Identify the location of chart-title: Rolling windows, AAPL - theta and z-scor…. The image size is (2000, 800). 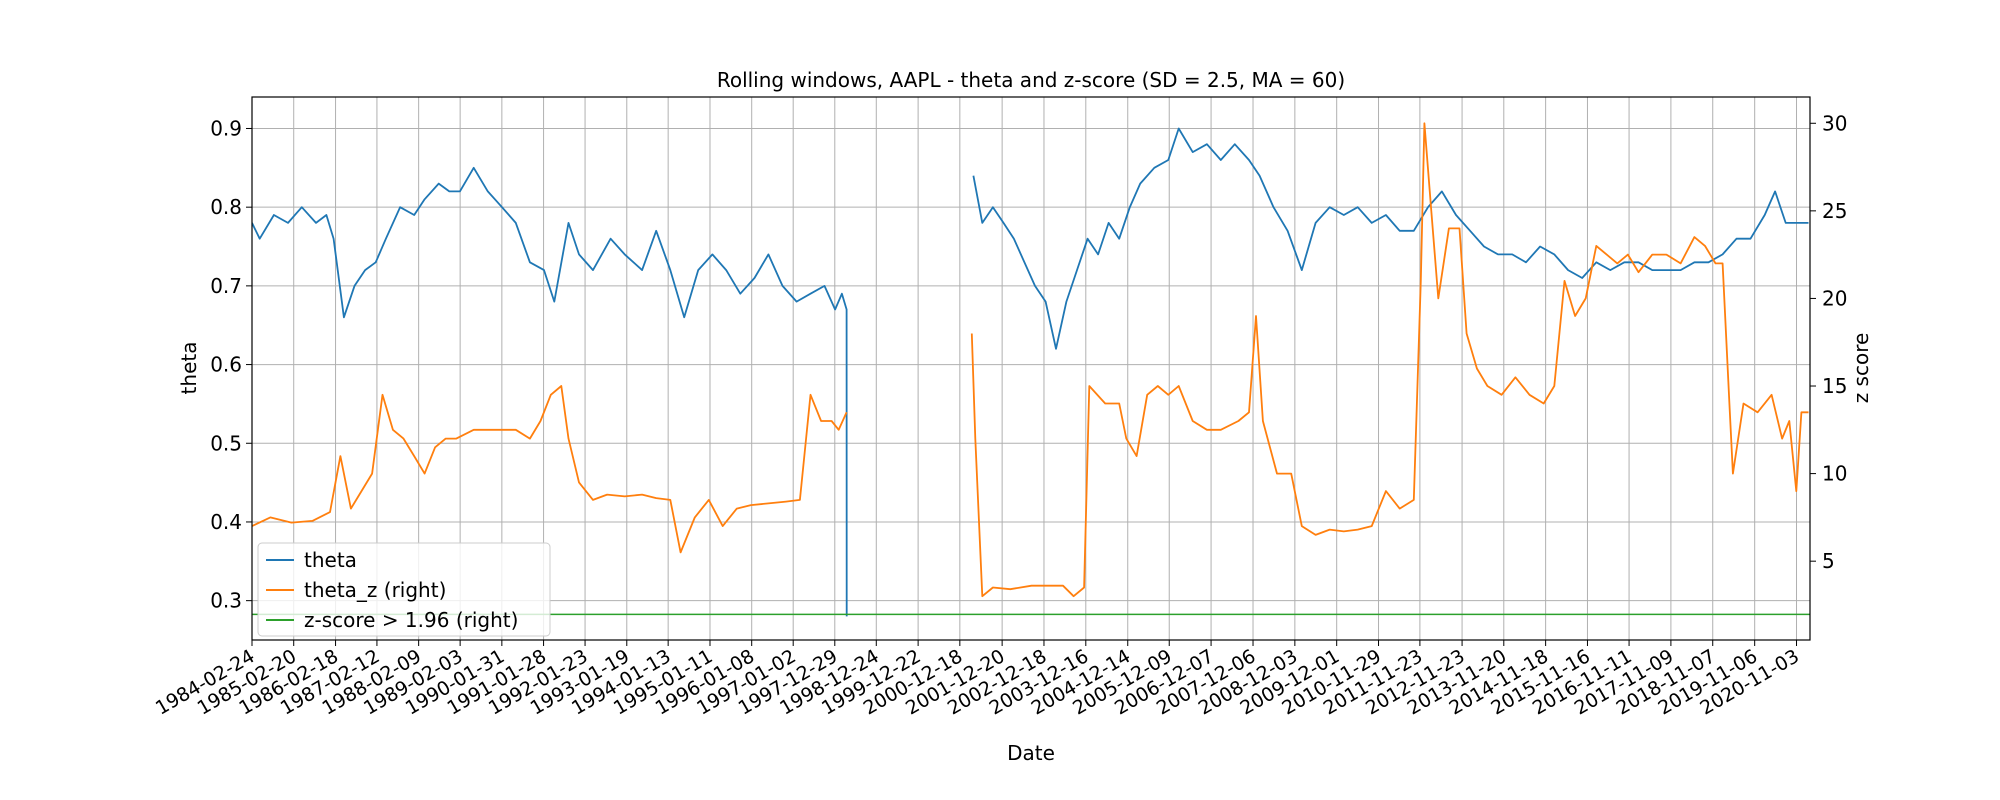
(1031, 80).